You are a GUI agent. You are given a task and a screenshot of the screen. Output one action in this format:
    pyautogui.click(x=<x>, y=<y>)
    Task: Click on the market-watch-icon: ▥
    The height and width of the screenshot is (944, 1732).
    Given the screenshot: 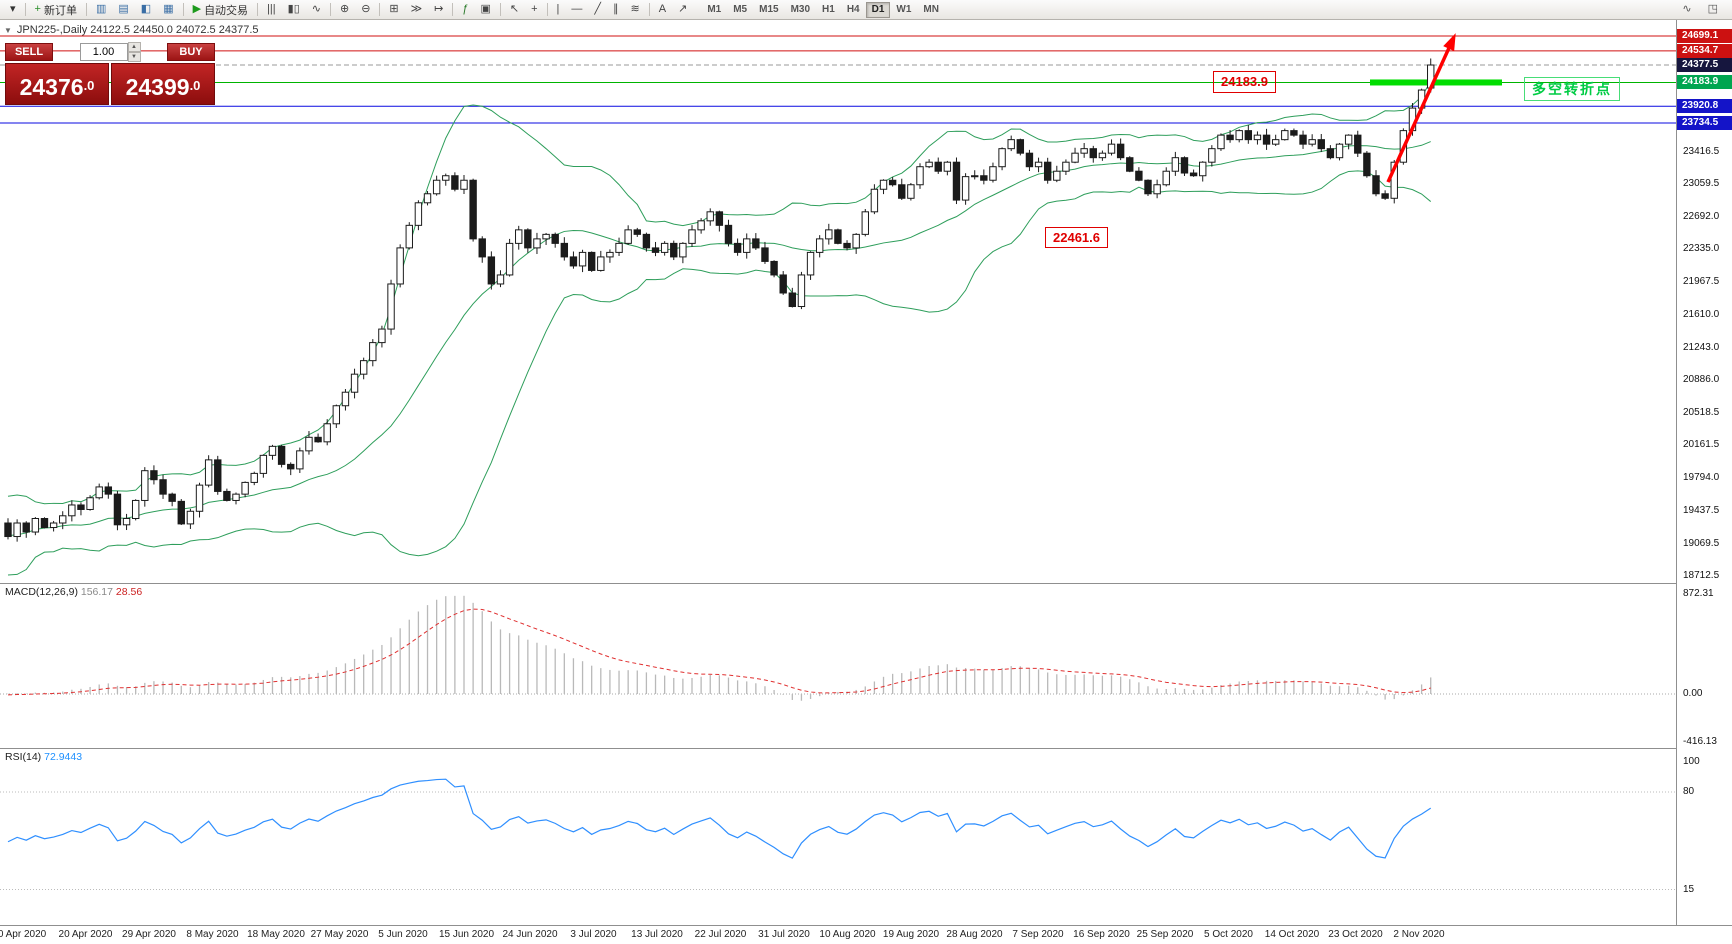 What is the action you would take?
    pyautogui.click(x=101, y=9)
    